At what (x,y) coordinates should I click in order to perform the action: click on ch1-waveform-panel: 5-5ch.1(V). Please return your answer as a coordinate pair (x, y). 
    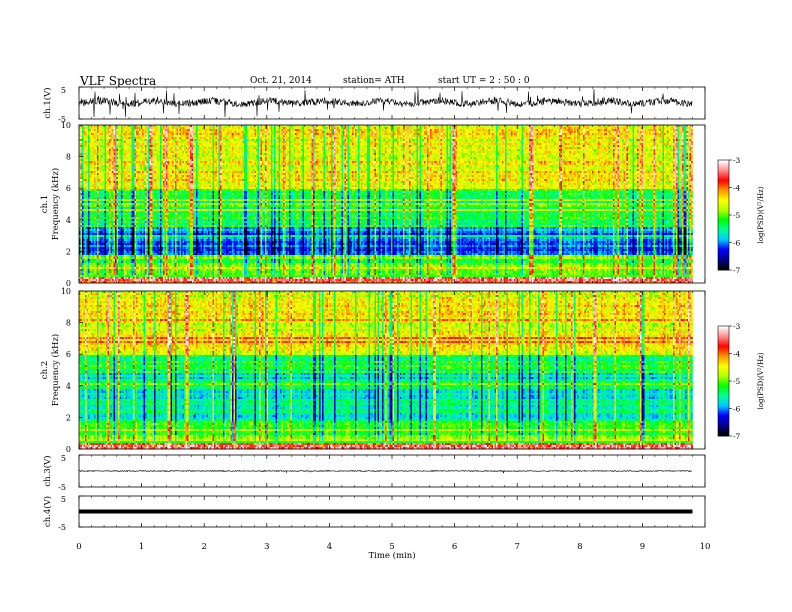
    Looking at the image, I should click on (373, 105).